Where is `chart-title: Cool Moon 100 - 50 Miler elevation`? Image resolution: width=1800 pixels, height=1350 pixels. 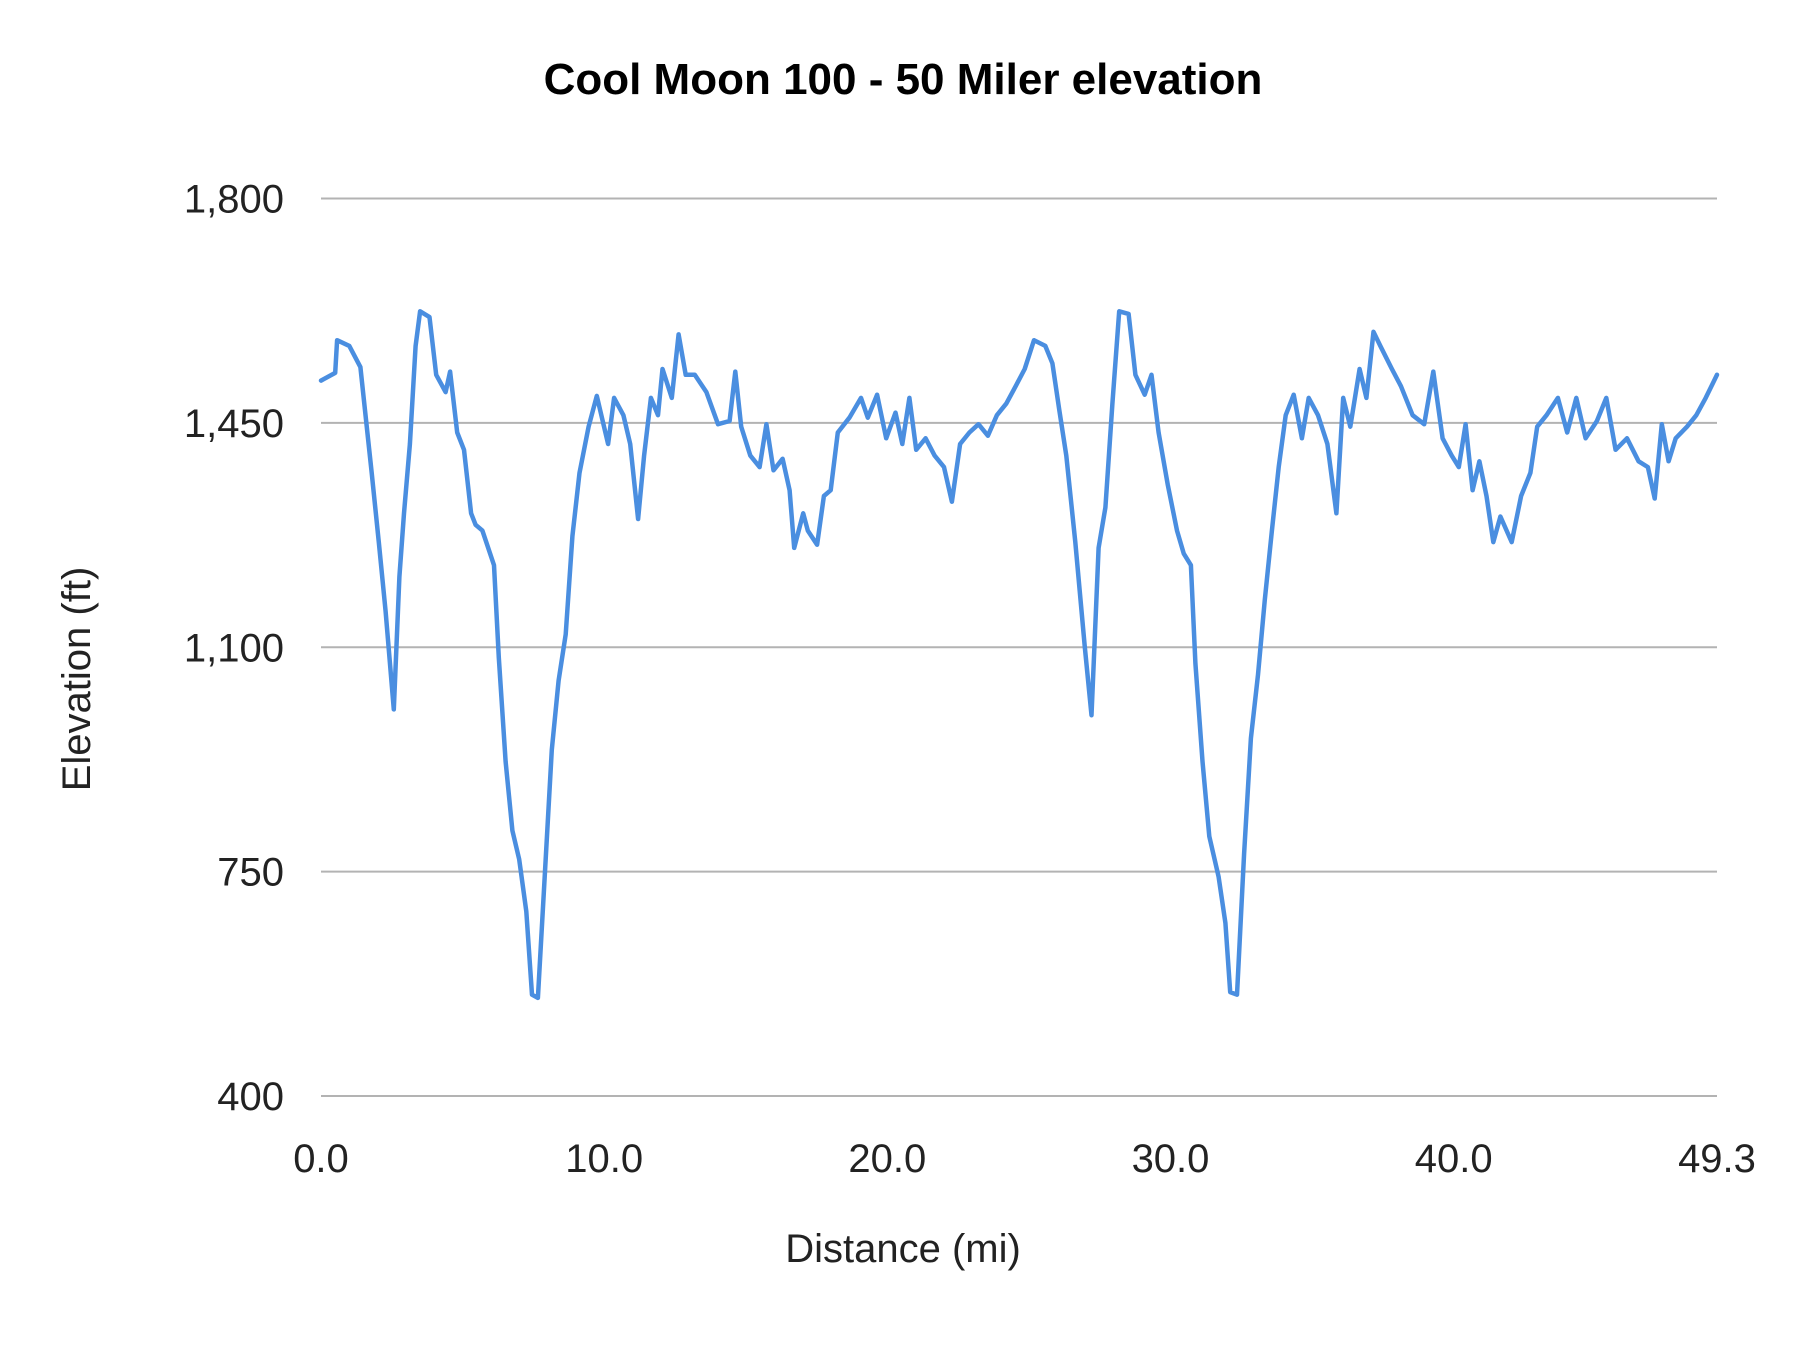 chart-title: Cool Moon 100 - 50 Miler elevation is located at coordinates (903, 79).